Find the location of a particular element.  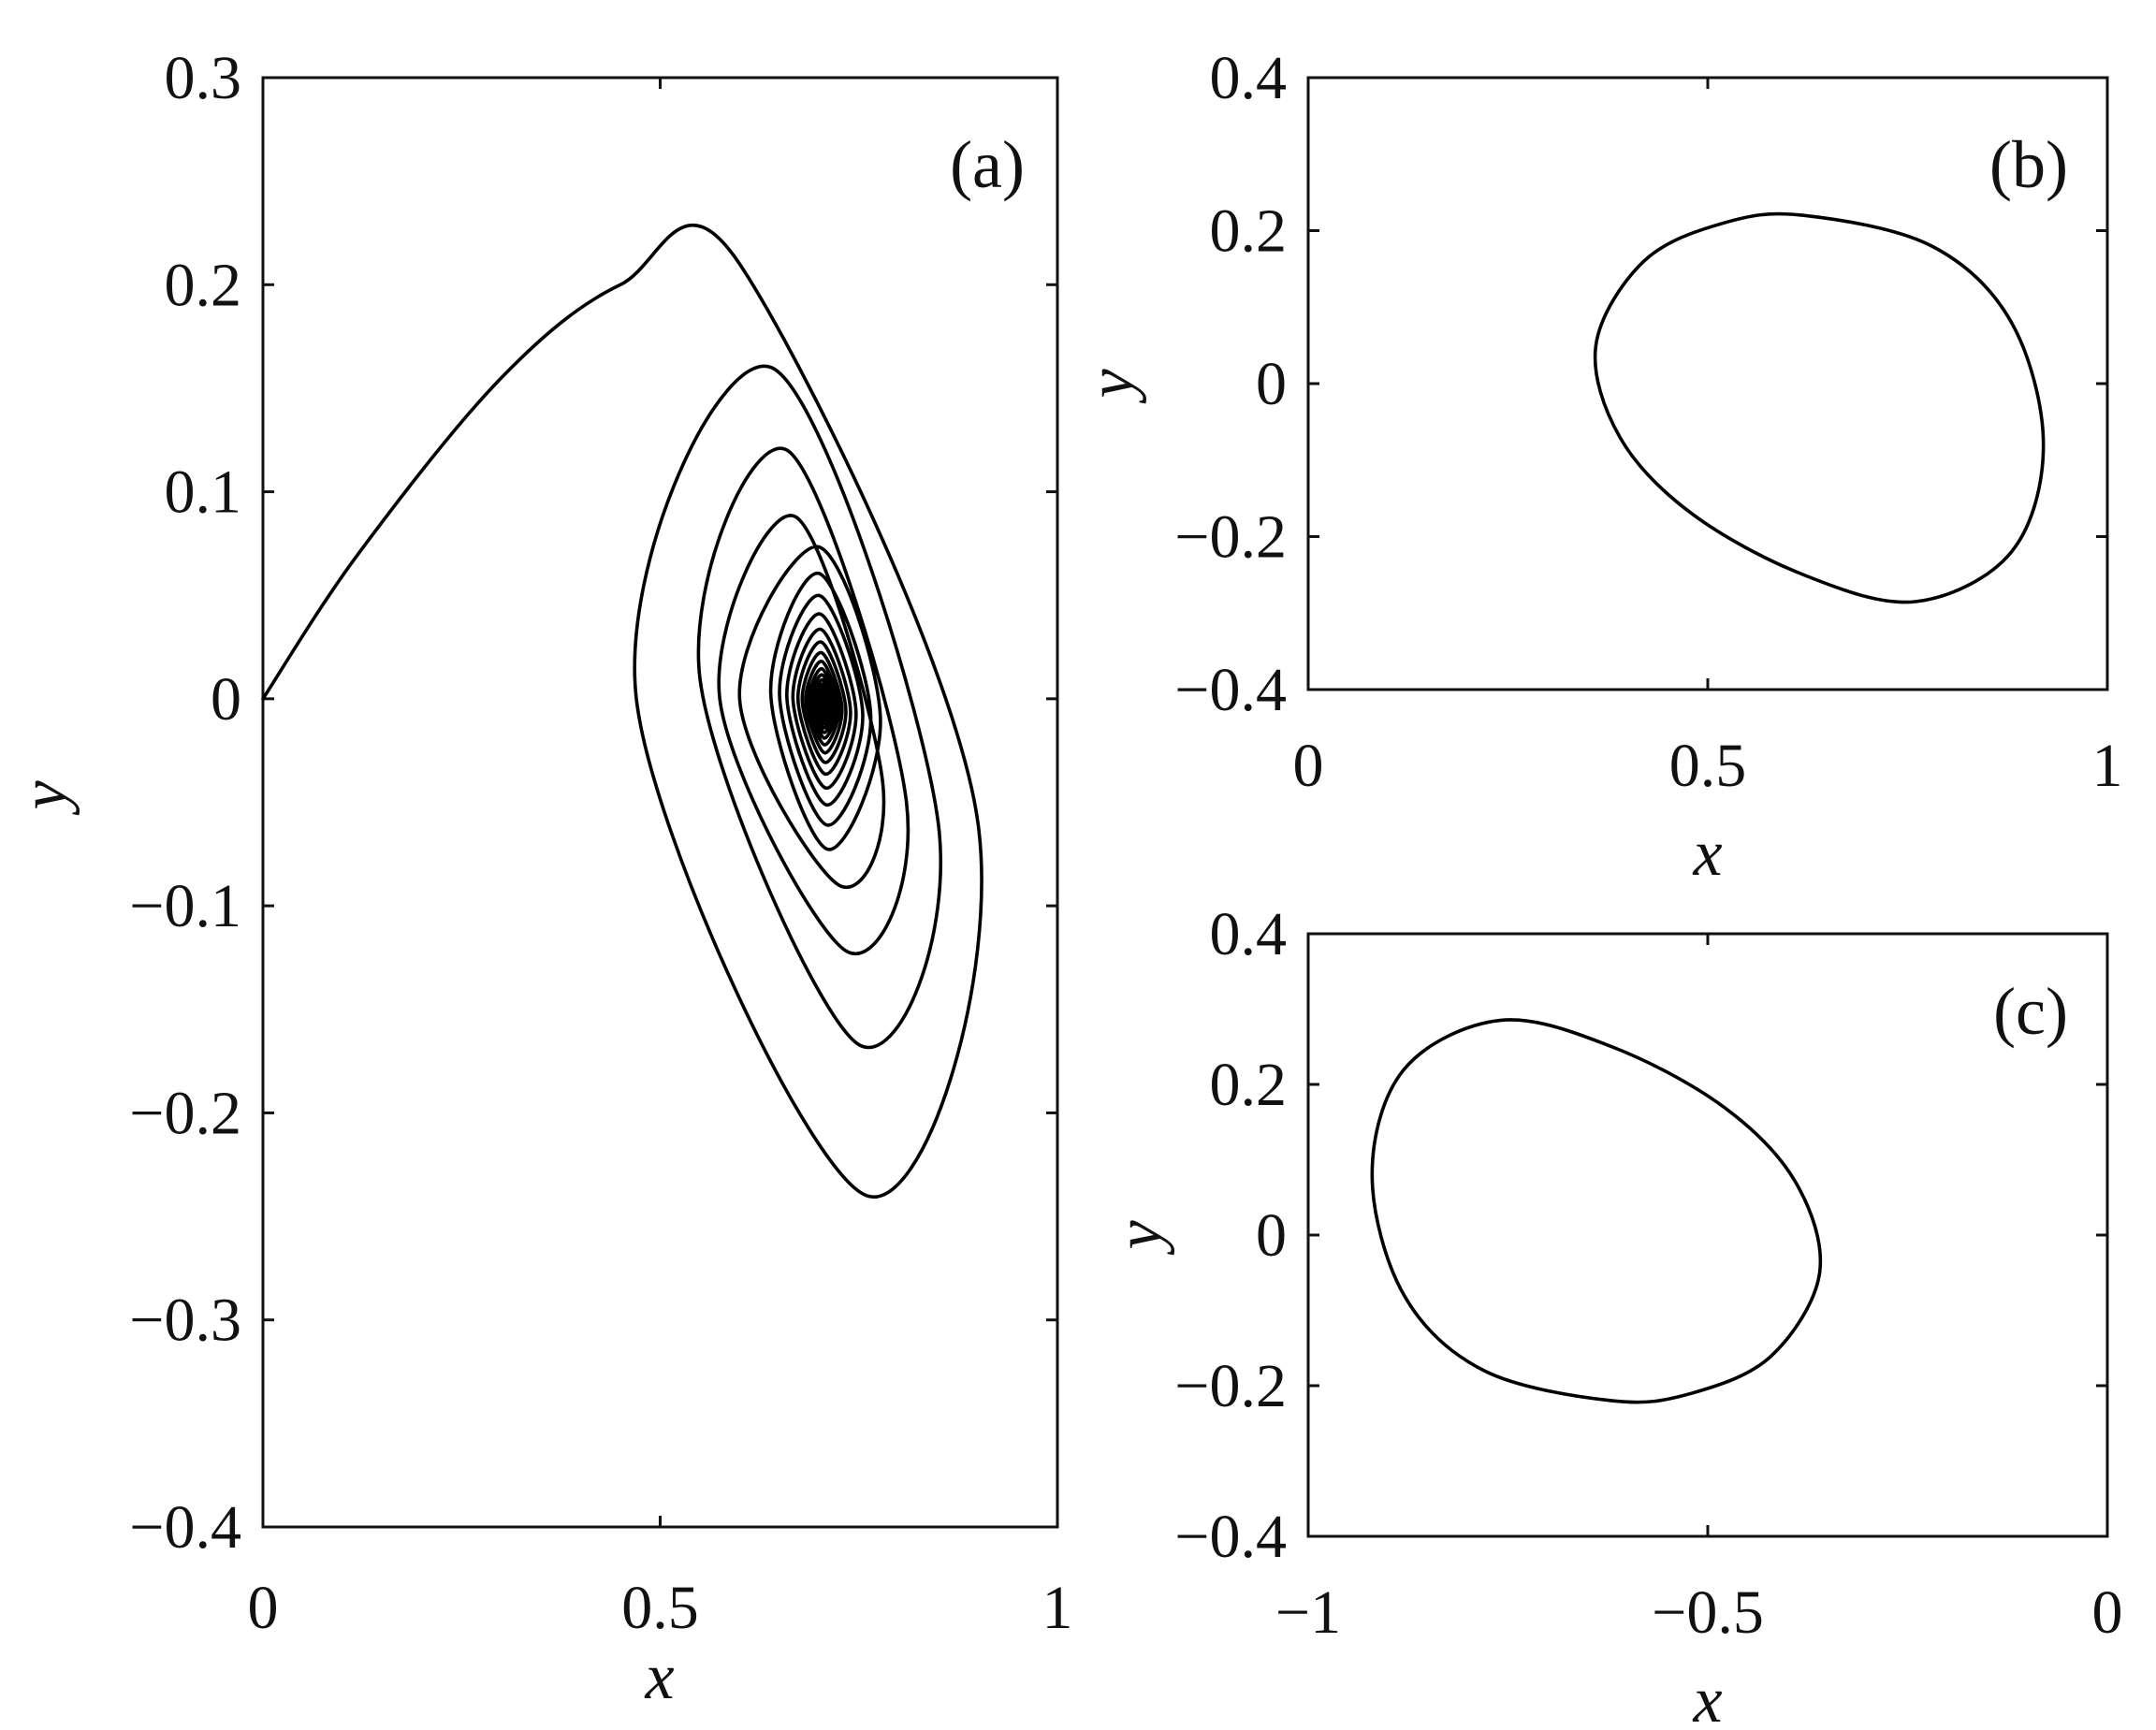

panel-label: (b) is located at coordinates (2028, 164).